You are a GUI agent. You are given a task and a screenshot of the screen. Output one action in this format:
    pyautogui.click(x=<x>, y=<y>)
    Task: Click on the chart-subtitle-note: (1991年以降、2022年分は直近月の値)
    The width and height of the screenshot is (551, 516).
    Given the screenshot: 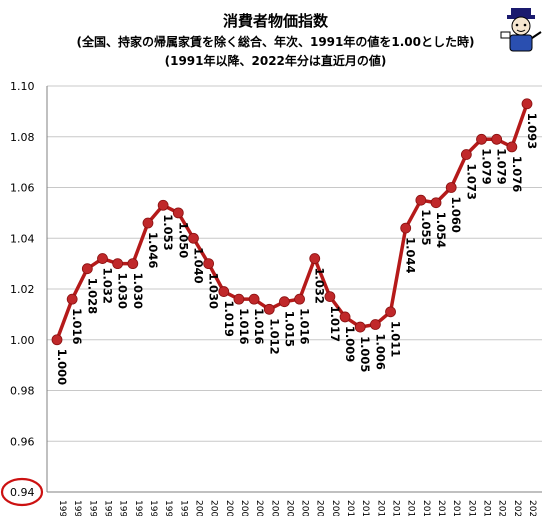 What is the action you would take?
    pyautogui.click(x=275, y=61)
    